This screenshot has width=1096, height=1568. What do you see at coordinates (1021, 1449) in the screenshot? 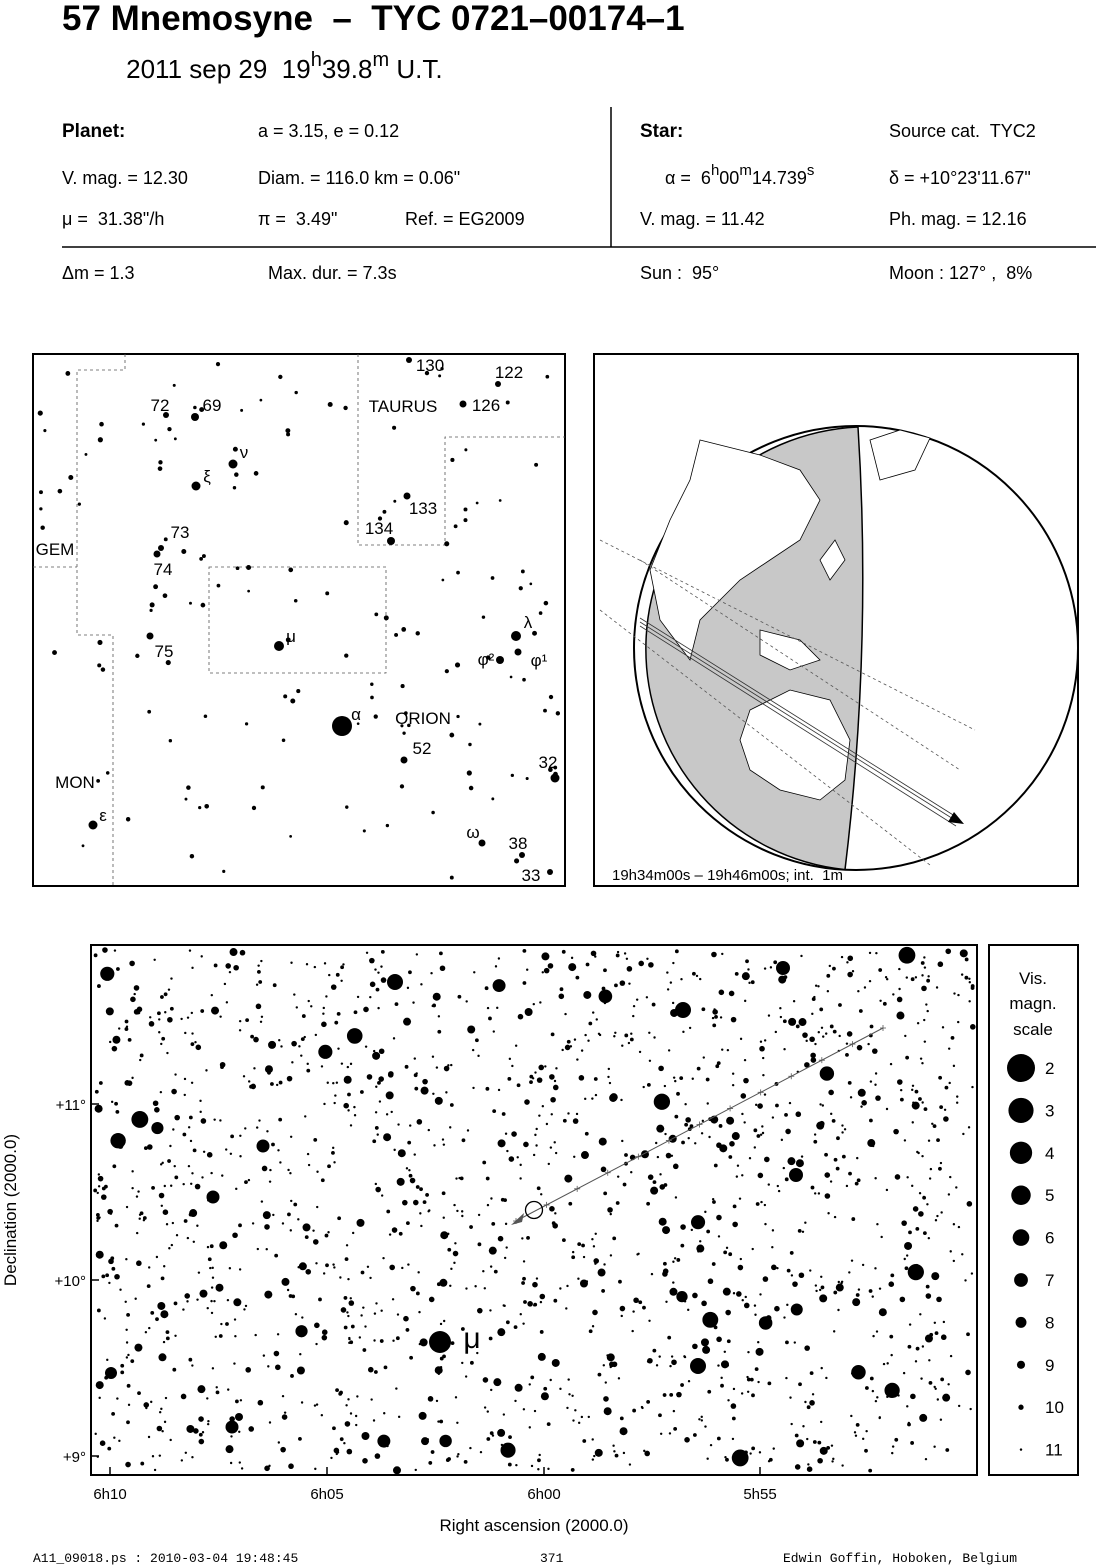
I see `legend-dot` at bounding box center [1021, 1449].